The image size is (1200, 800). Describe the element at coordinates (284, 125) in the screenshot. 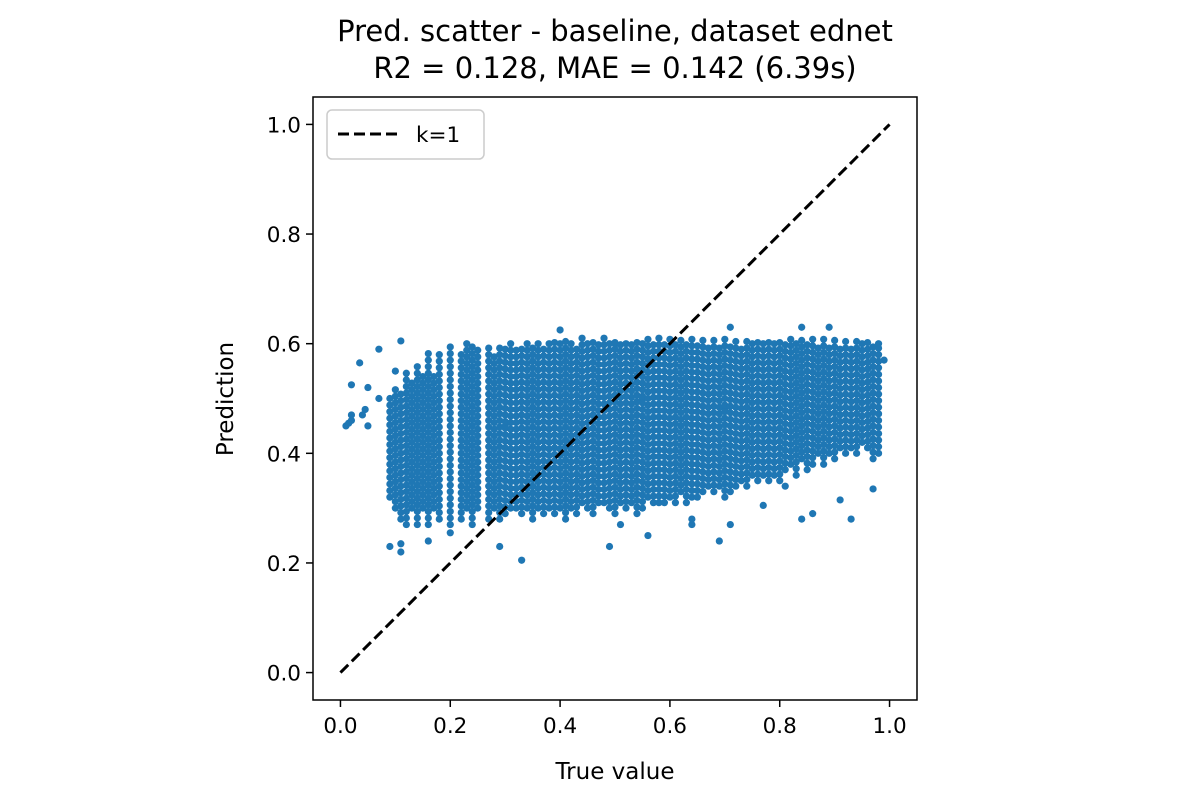

I see `y-tick-label: 1.0` at that location.